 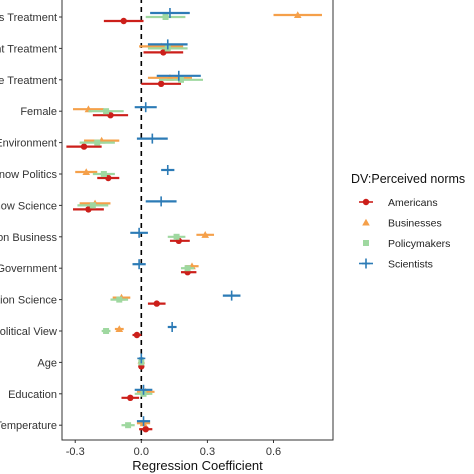 I want to click on x-tick-label: 0.6, so click(x=273, y=452).